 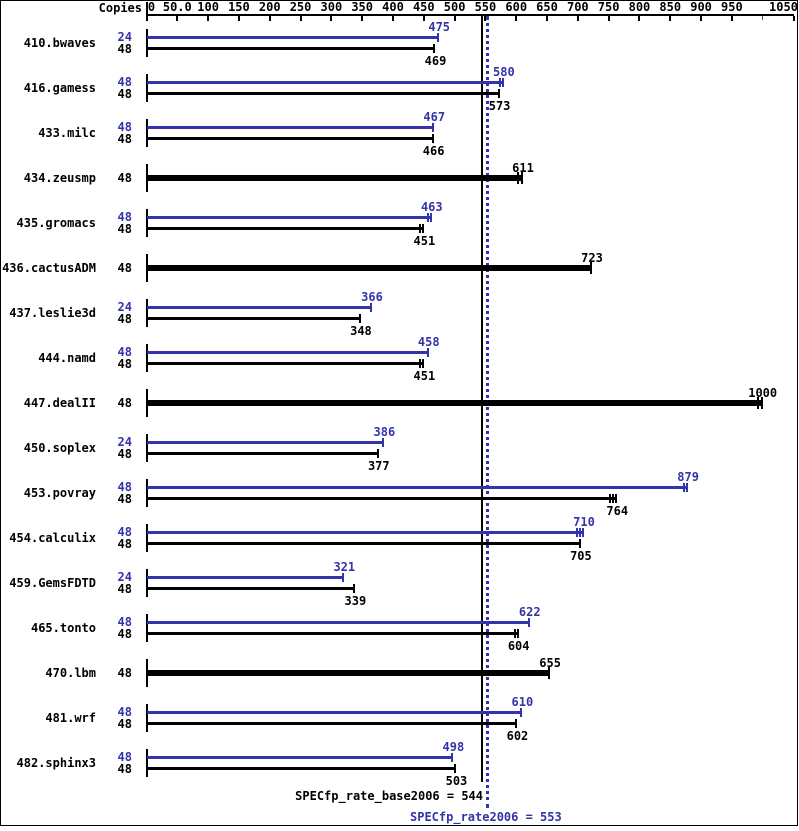 I want to click on base-value-label: 705, so click(x=581, y=556).